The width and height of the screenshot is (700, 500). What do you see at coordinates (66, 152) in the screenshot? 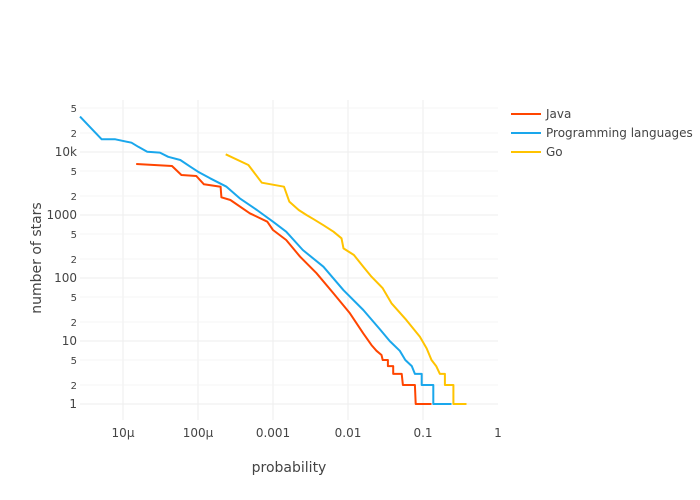
I see `y-tick-label: 10k` at bounding box center [66, 152].